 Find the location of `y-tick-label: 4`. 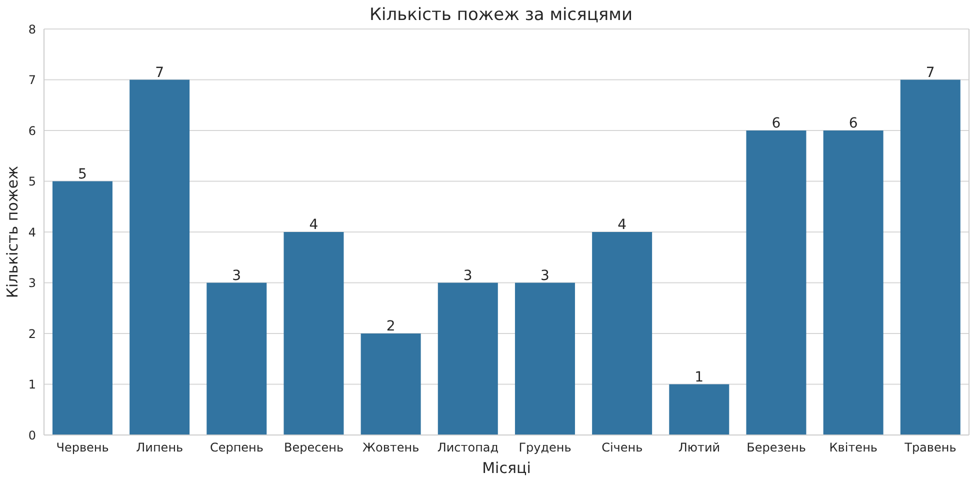

y-tick-label: 4 is located at coordinates (32, 232).